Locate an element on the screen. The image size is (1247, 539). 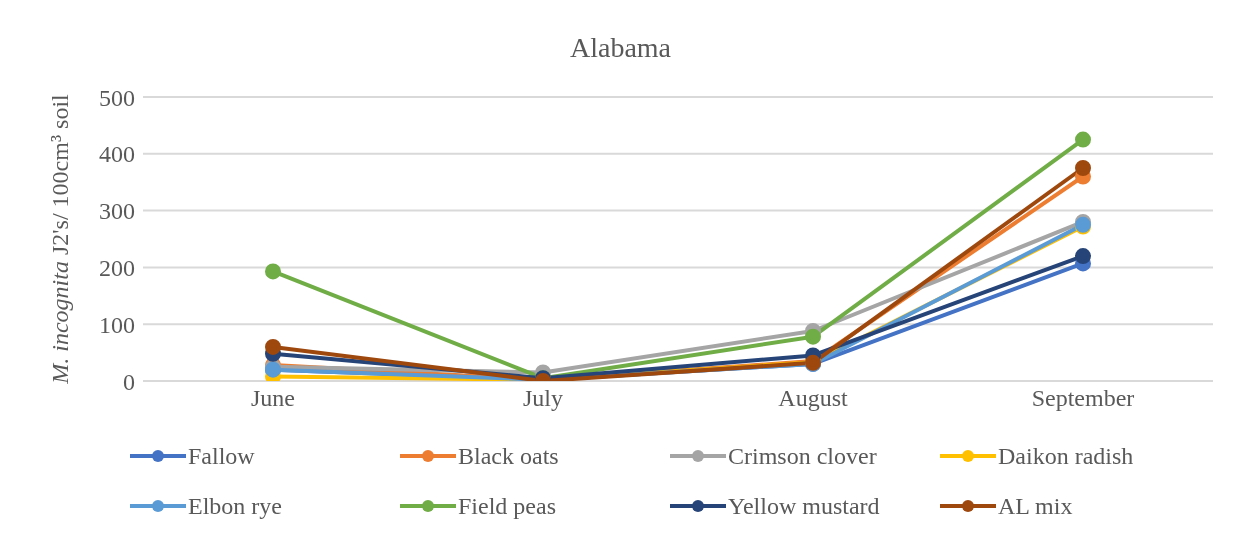
y-tick-label: 300 is located at coordinates (117, 211).